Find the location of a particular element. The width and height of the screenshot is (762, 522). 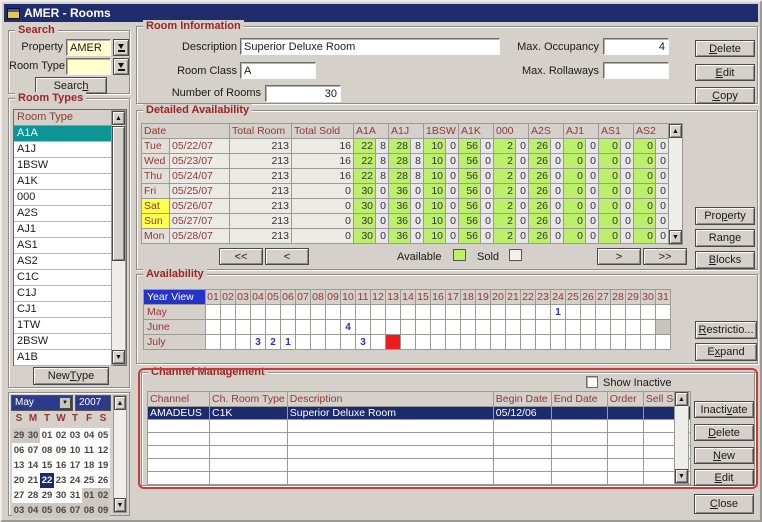

calendar-day: 29 is located at coordinates (19, 435).